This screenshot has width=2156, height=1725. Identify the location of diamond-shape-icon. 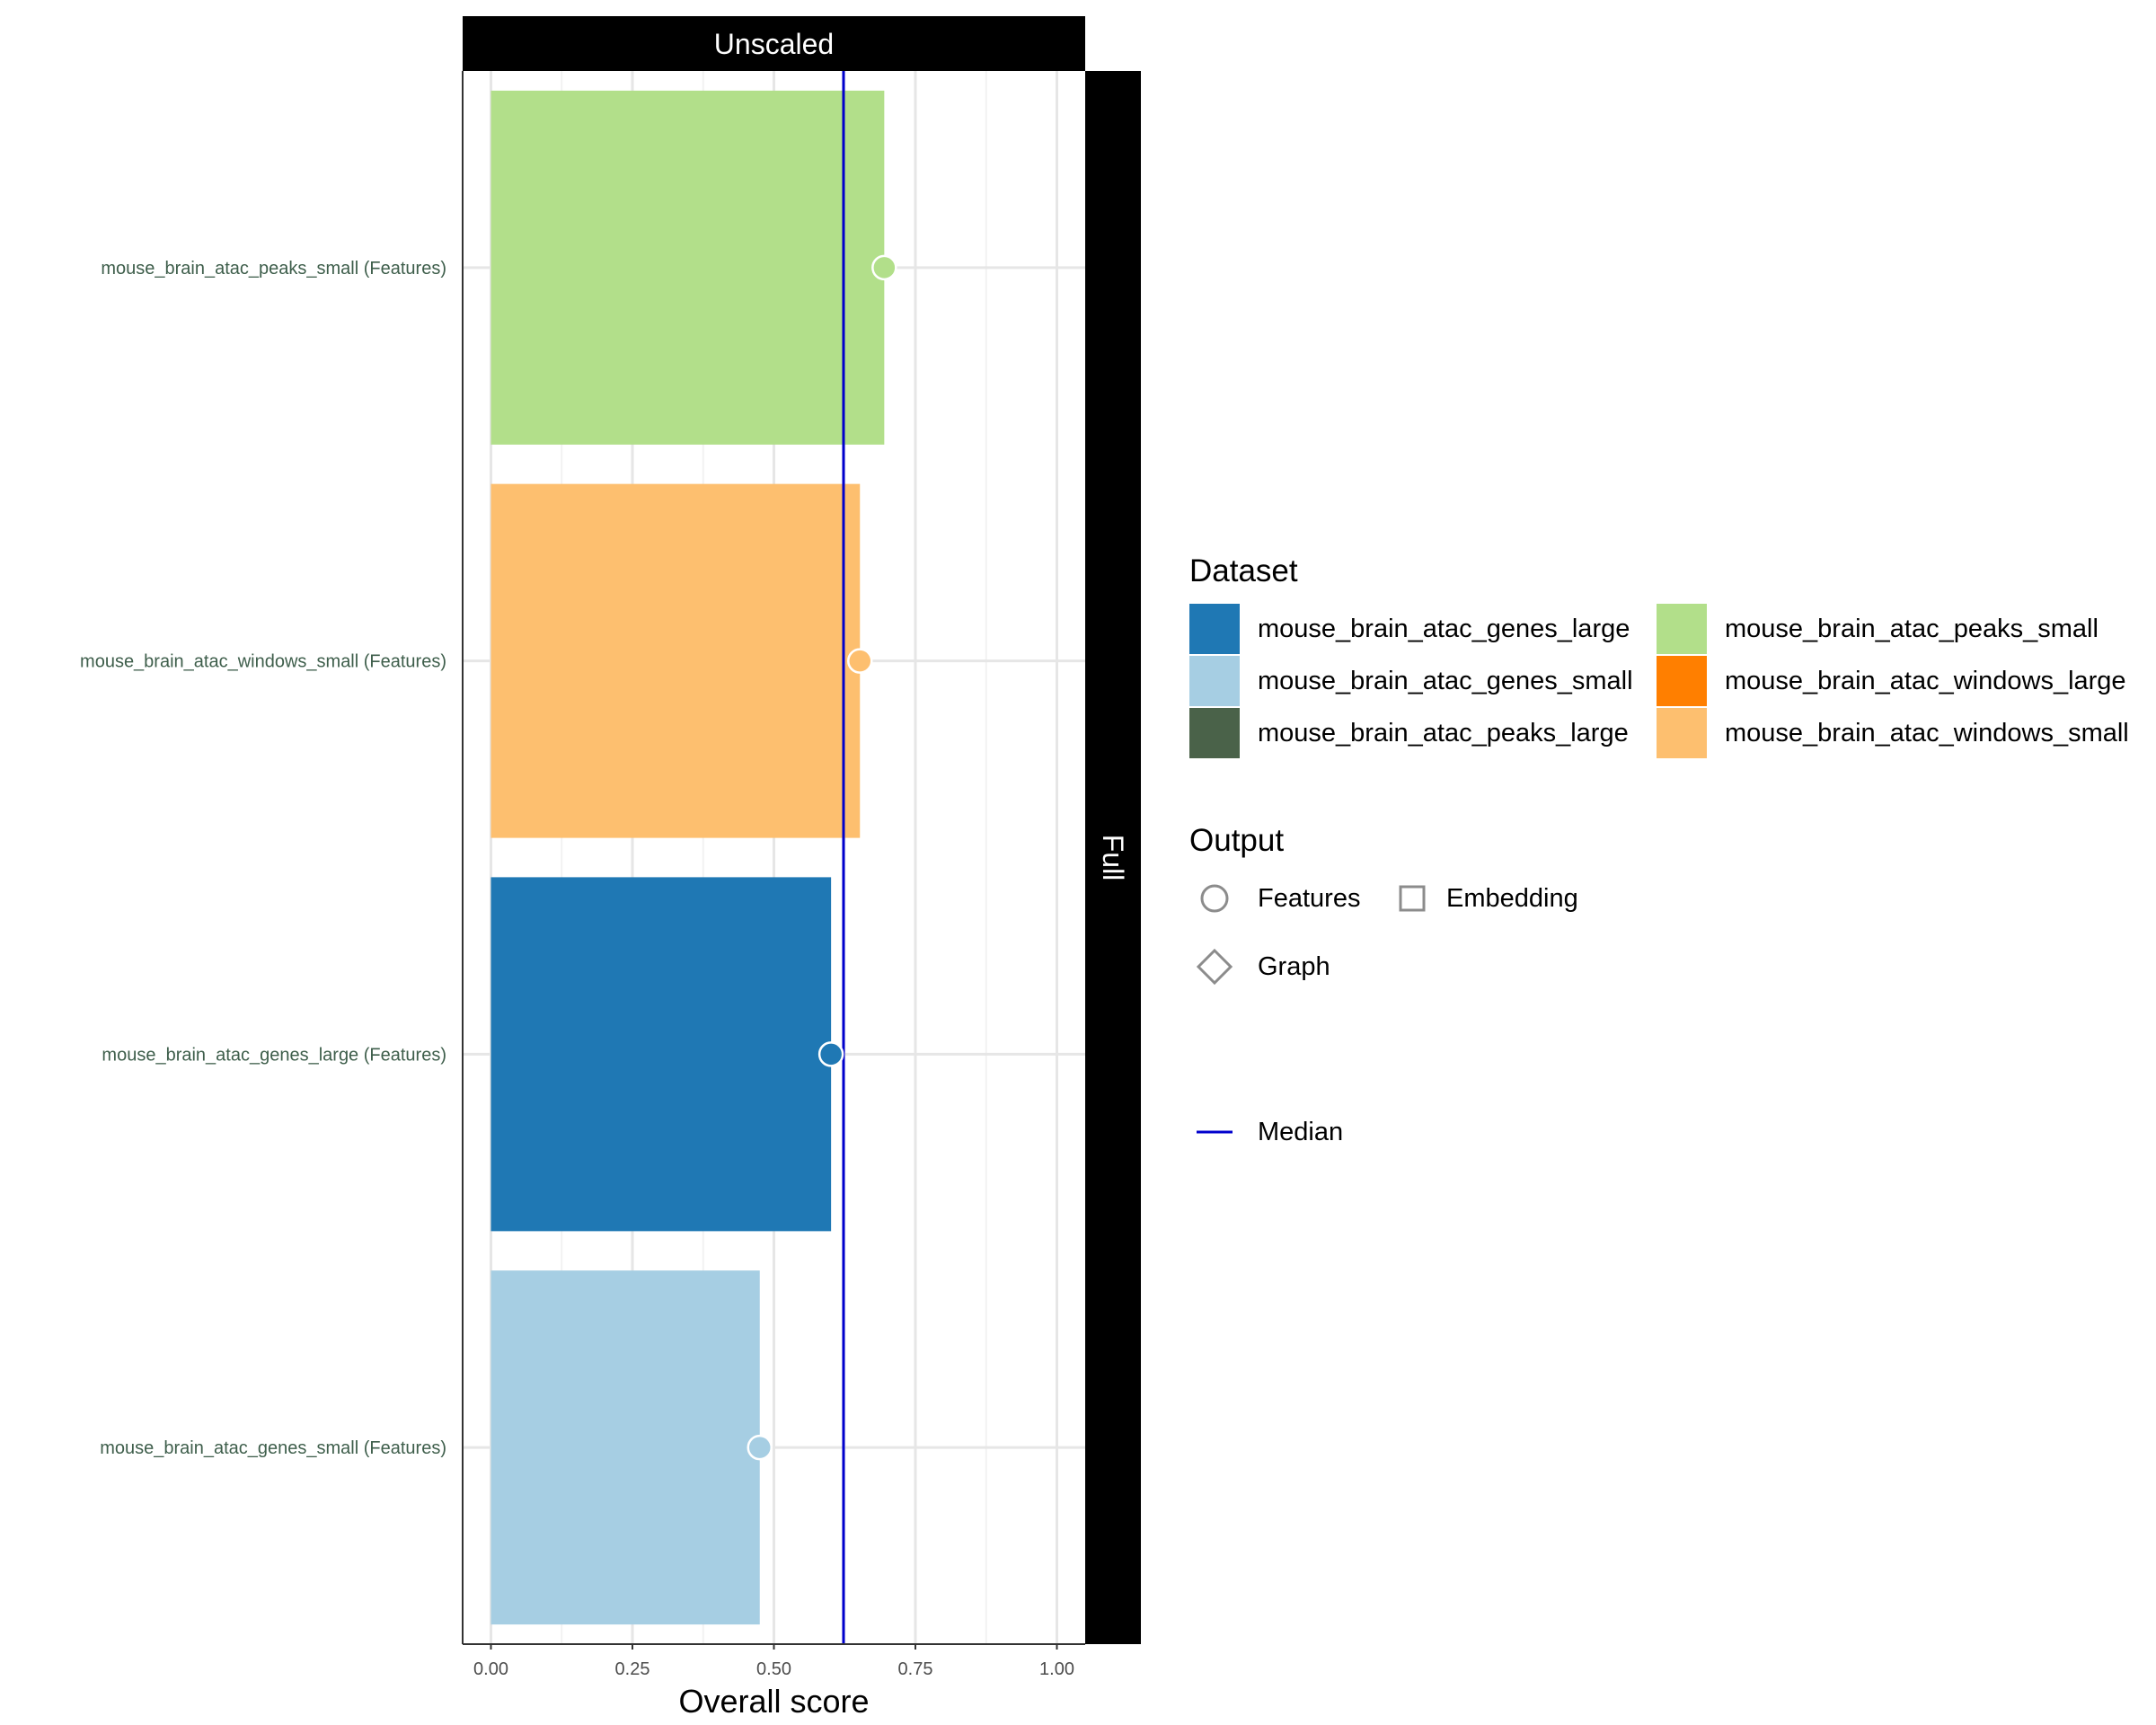
(1215, 967).